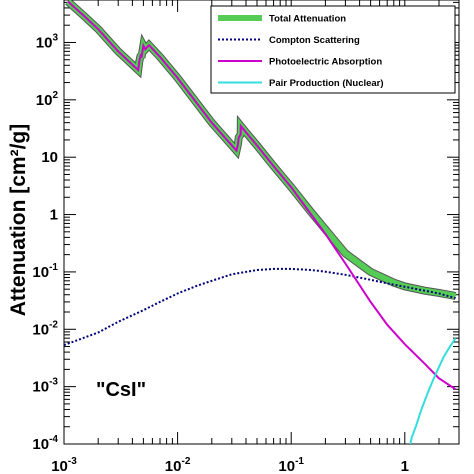 This screenshot has height=474, width=474. Describe the element at coordinates (325, 62) in the screenshot. I see `legend-label: Photoelectric Absorption` at that location.